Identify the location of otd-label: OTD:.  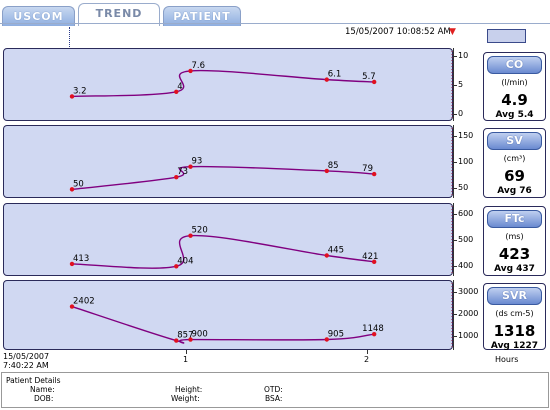
(273, 389).